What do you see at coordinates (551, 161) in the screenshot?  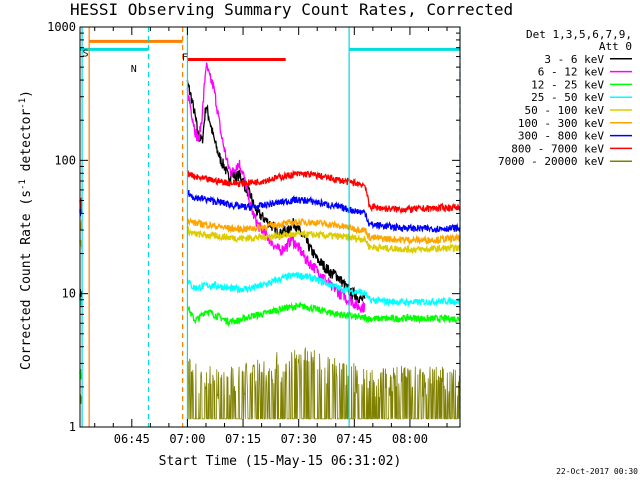 I see `legend-label: 7000 - 20000 keV` at bounding box center [551, 161].